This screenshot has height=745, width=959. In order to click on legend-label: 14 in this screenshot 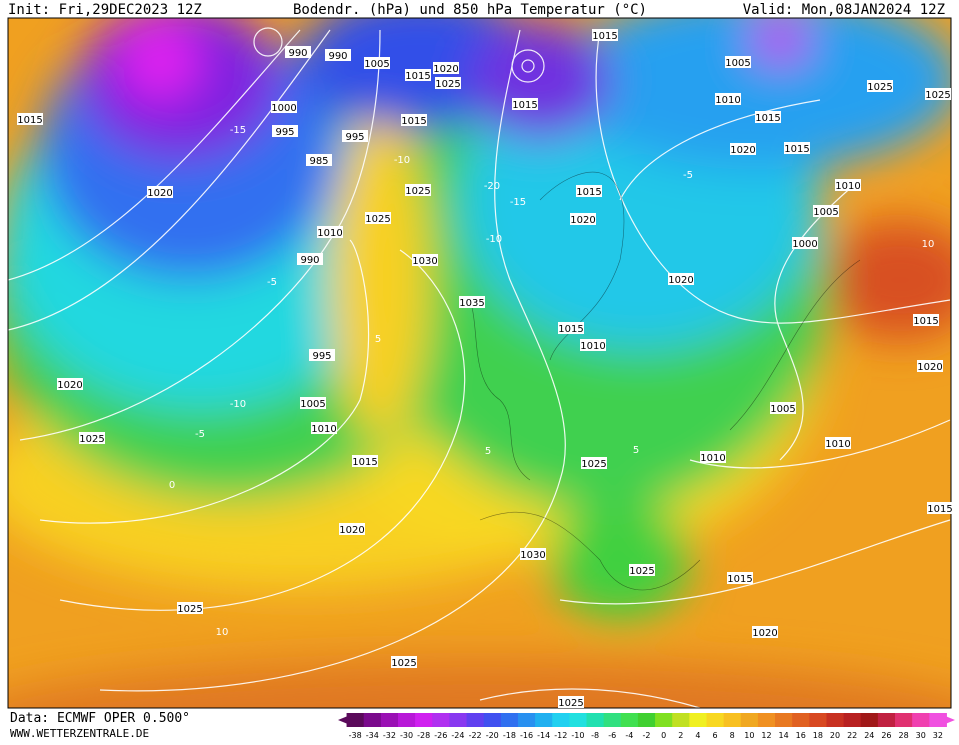, I will do `click(784, 735)`.